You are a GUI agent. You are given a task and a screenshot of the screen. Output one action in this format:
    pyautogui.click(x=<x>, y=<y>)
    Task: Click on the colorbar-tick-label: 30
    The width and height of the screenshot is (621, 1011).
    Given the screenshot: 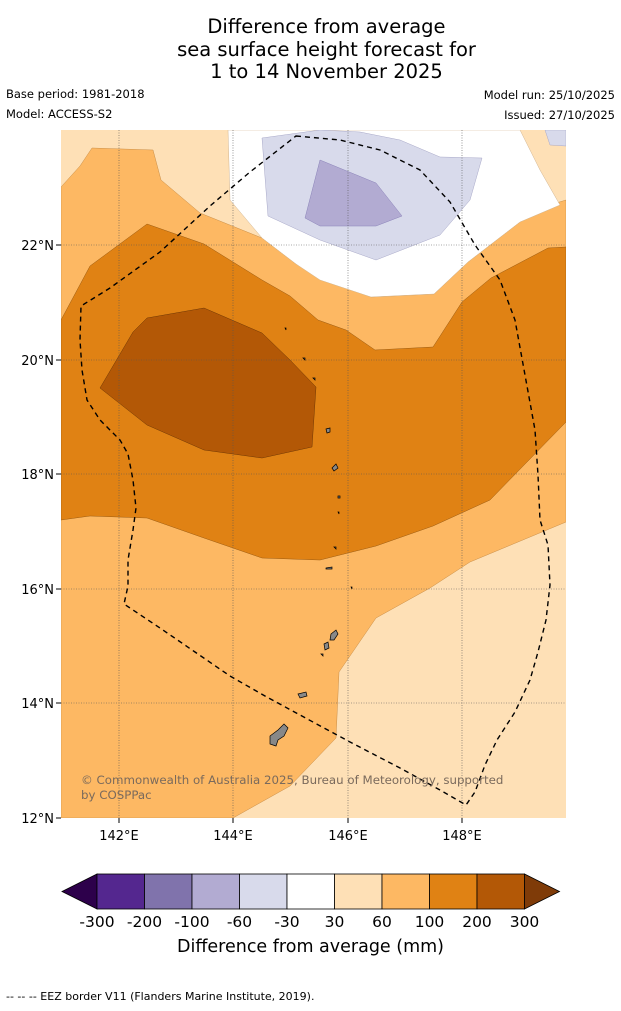 What is the action you would take?
    pyautogui.click(x=335, y=922)
    